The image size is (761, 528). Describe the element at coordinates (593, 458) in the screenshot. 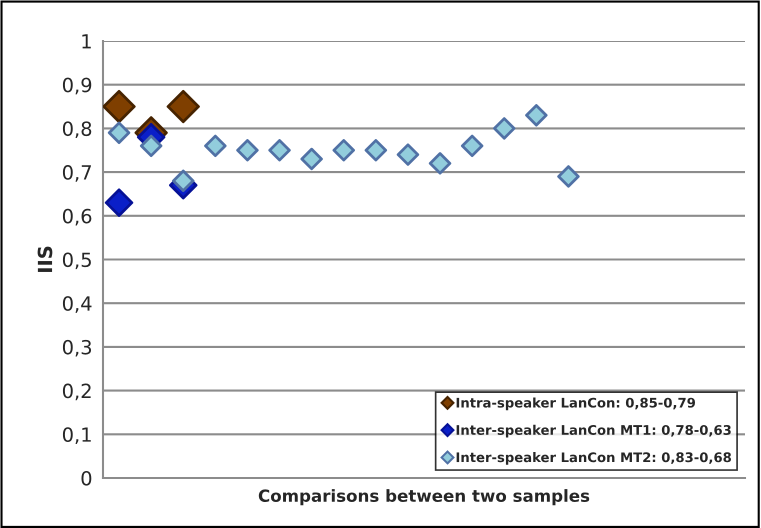

I see `legend-label: Inter-speaker LanCon MT2: 0,83-0,68` at that location.